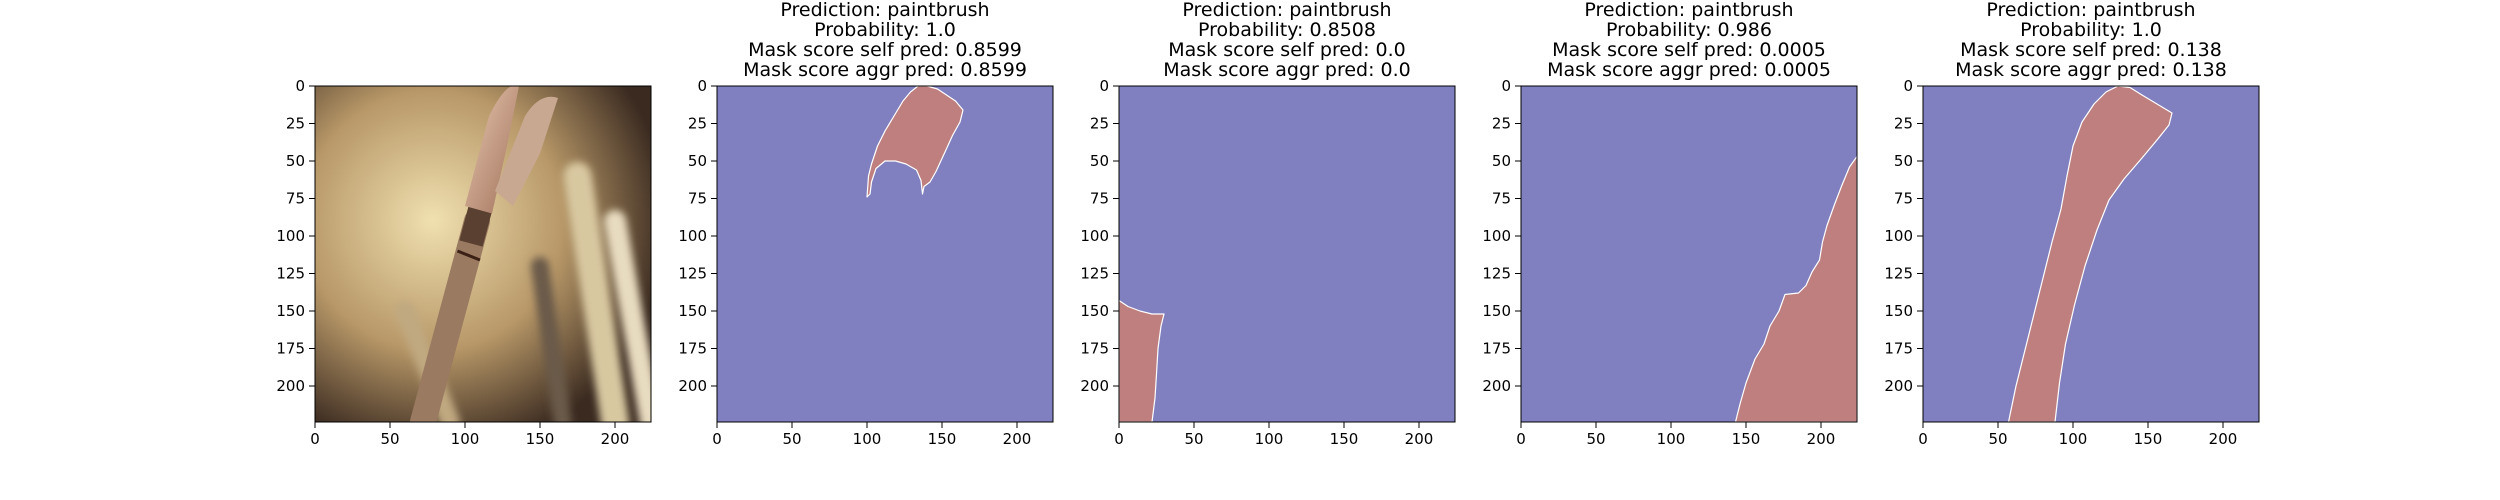 This screenshot has width=2500, height=500. What do you see at coordinates (492, 150) in the screenshot?
I see `photo-brush-tip` at bounding box center [492, 150].